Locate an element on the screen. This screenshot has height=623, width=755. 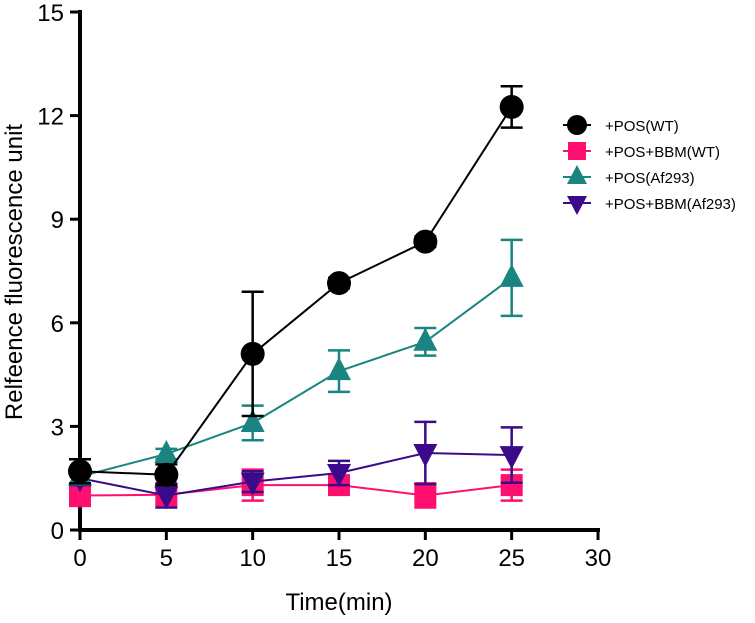
y-tick-label: 3 is located at coordinates (57, 427).